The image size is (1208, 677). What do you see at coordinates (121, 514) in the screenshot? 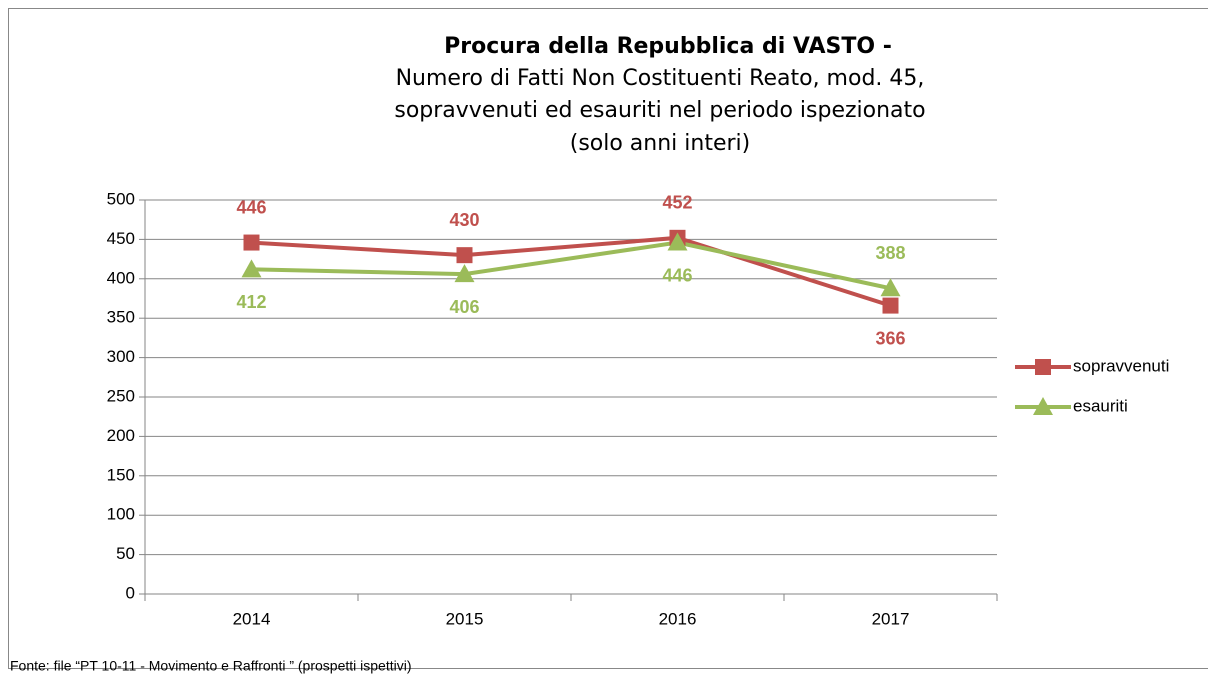
I see `y-tick-label: 100` at bounding box center [121, 514].